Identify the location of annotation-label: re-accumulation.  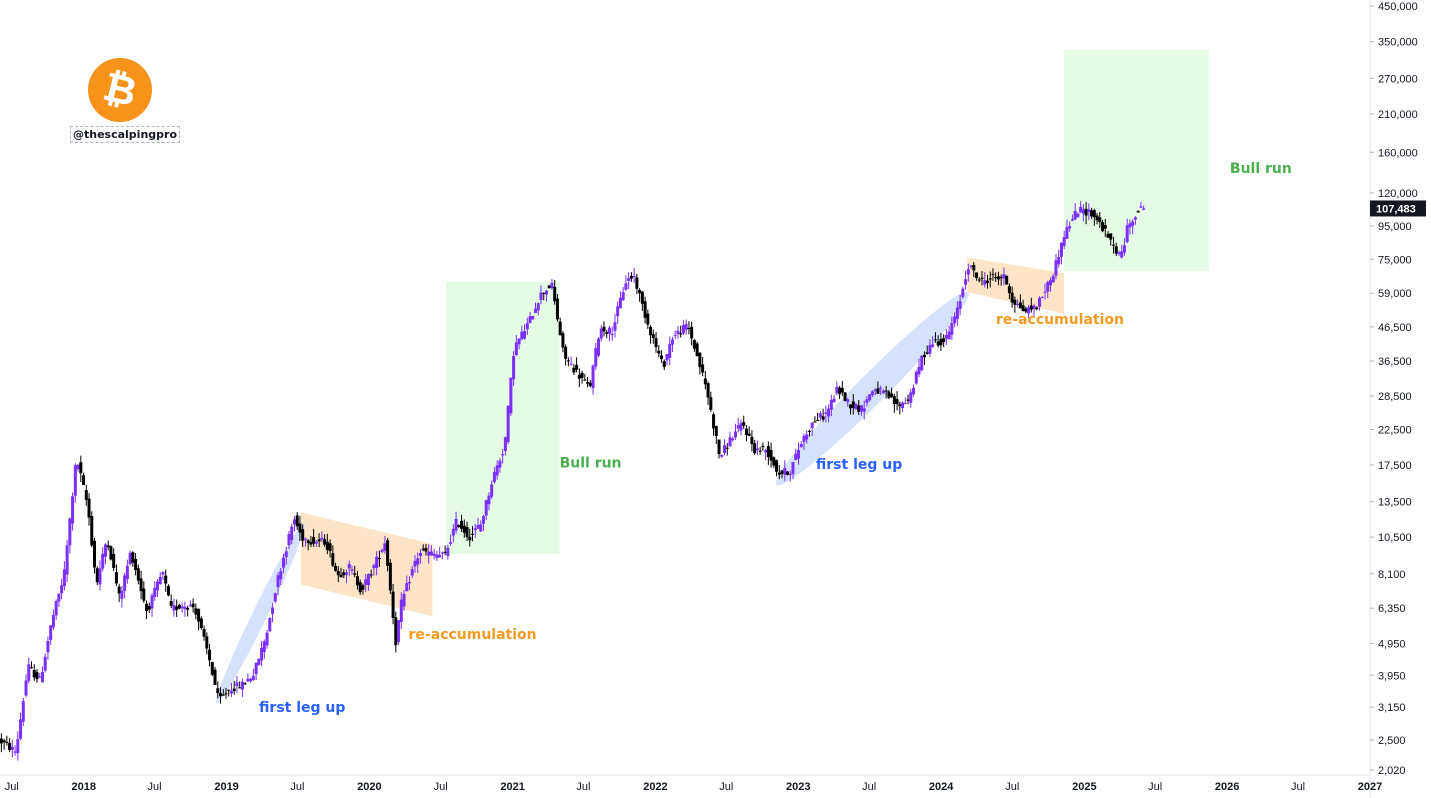
(473, 635).